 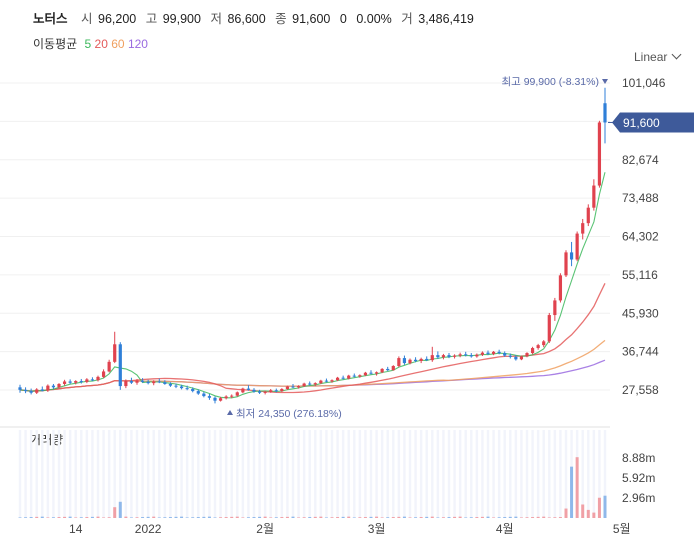 What do you see at coordinates (658, 56) in the screenshot?
I see `scale-toggle-button: Linear` at bounding box center [658, 56].